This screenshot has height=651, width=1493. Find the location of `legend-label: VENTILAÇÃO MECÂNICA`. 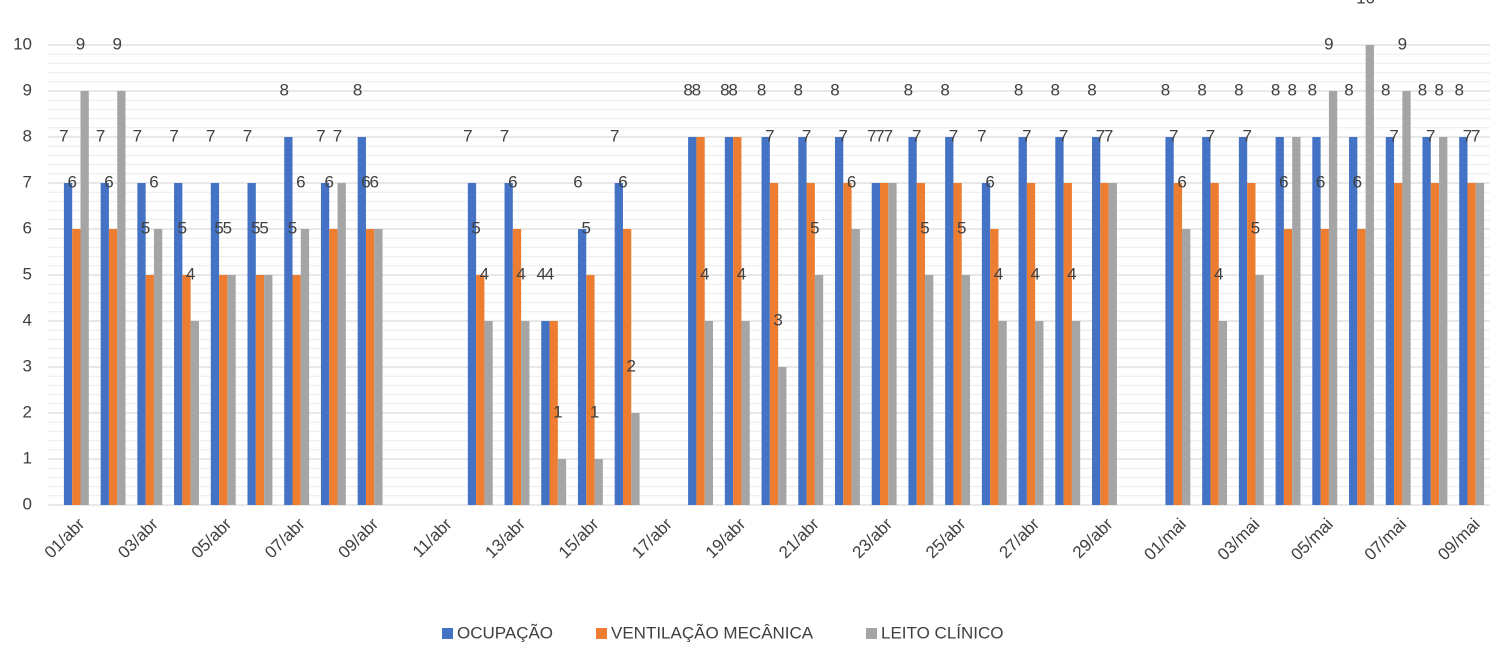

legend-label: VENTILAÇÃO MECÂNICA is located at coordinates (712, 632).